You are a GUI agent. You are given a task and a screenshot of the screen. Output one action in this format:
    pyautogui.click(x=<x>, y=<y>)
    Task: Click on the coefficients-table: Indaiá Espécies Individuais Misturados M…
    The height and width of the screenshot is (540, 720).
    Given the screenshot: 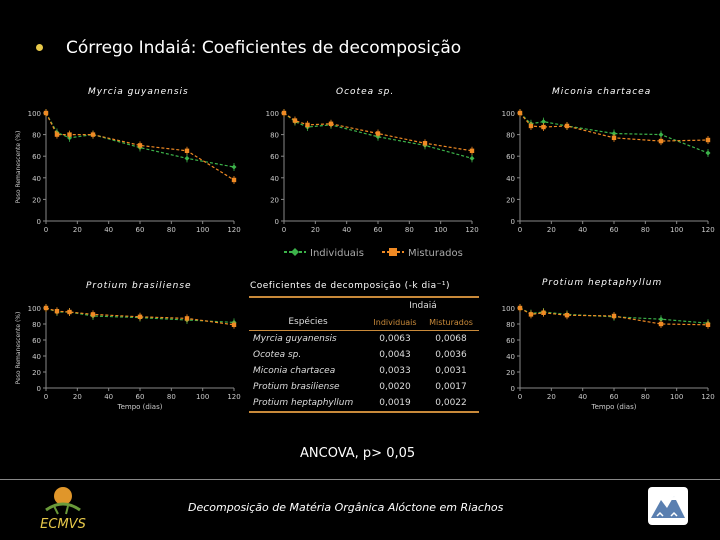 What is the action you would take?
    pyautogui.click(x=364, y=354)
    